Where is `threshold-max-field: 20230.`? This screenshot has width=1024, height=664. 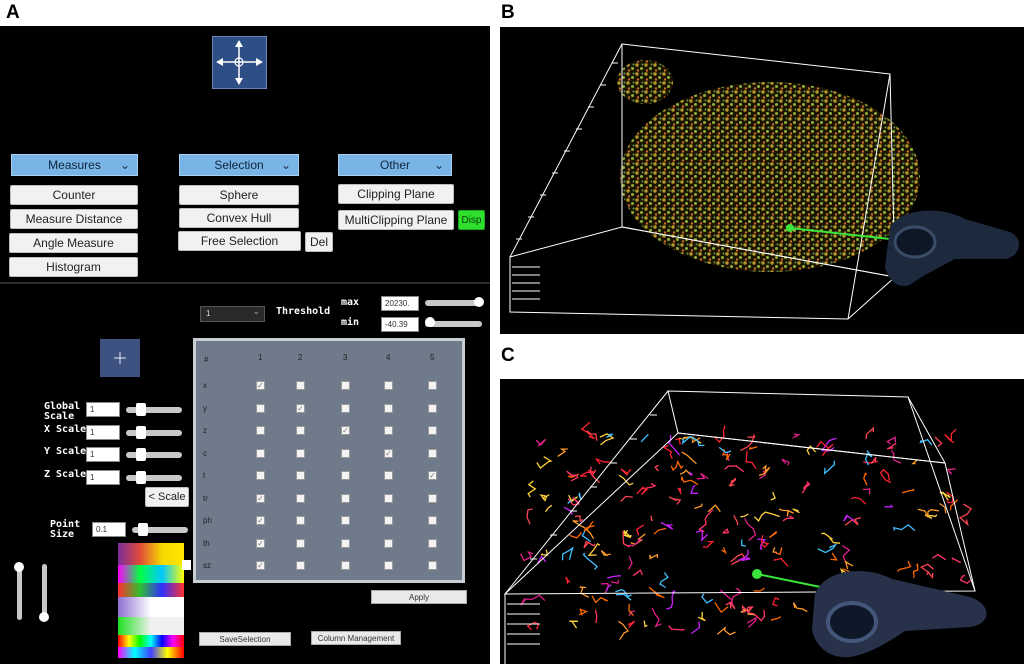
threshold-max-field: 20230. is located at coordinates (400, 303).